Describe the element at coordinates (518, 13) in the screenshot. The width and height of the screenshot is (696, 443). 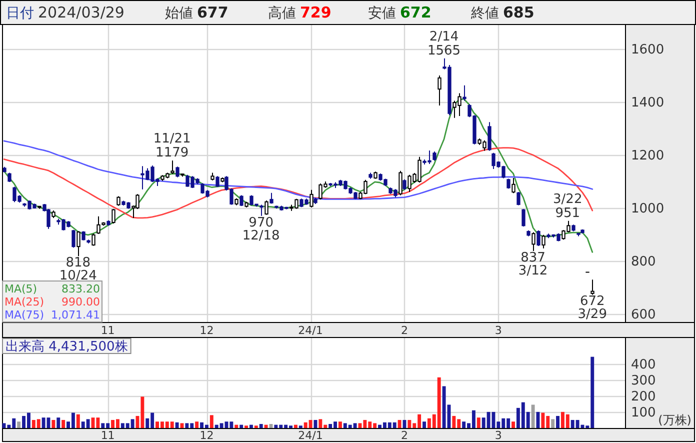
I see `text: 685` at that location.